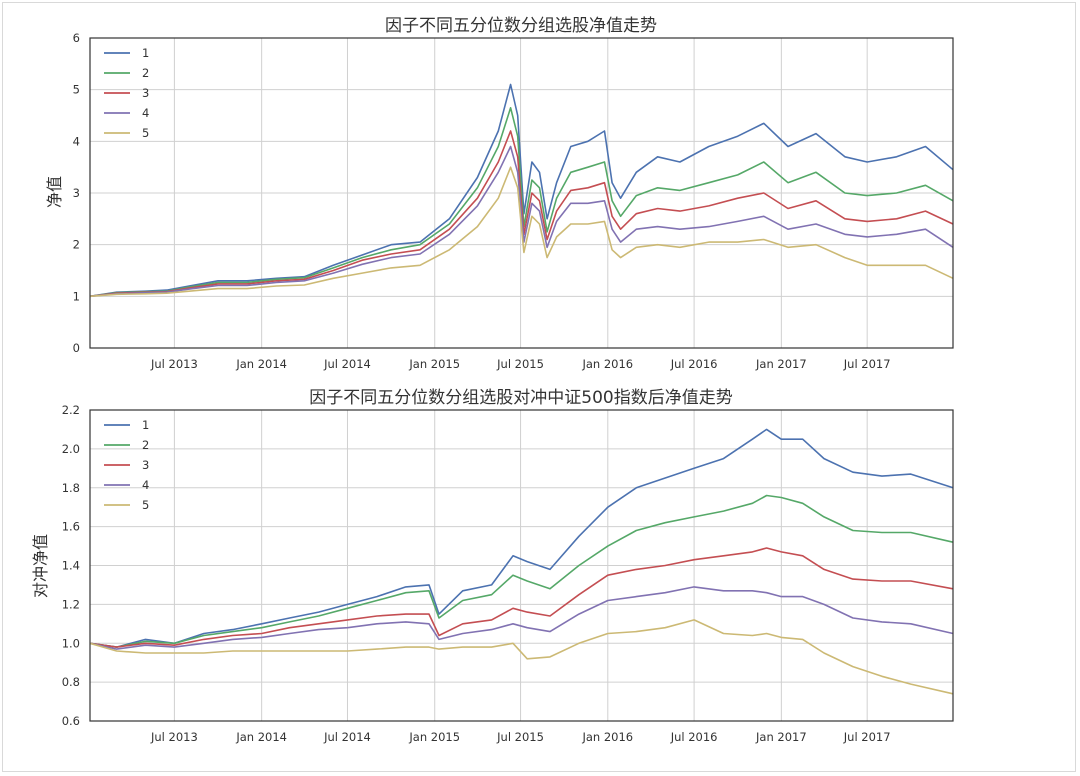 This screenshot has width=1080, height=776. I want to click on y-tick-label: 5, so click(76, 90).